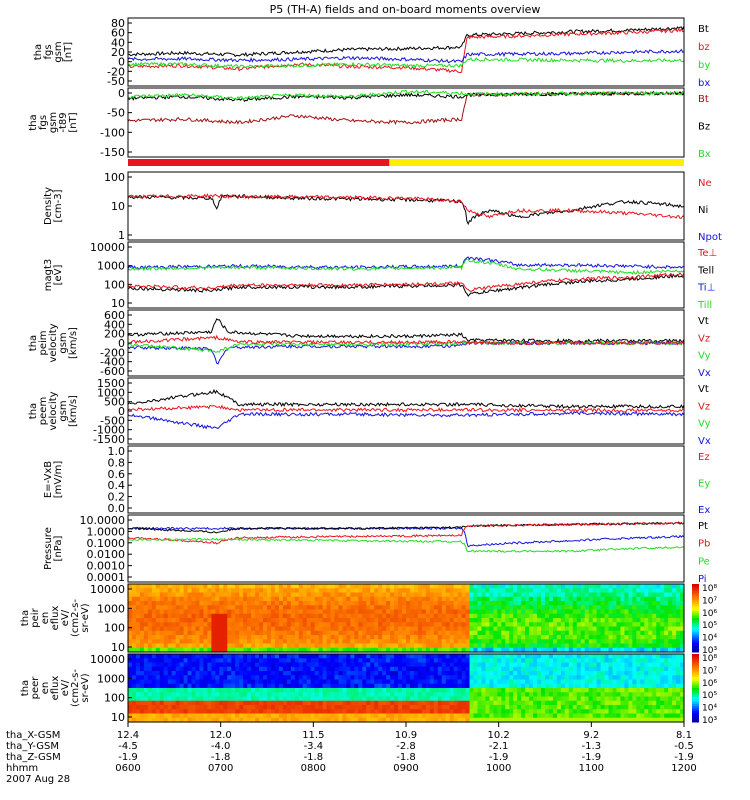 This screenshot has width=750, height=800. Describe the element at coordinates (704, 356) in the screenshot. I see `legend-label: Vy` at that location.